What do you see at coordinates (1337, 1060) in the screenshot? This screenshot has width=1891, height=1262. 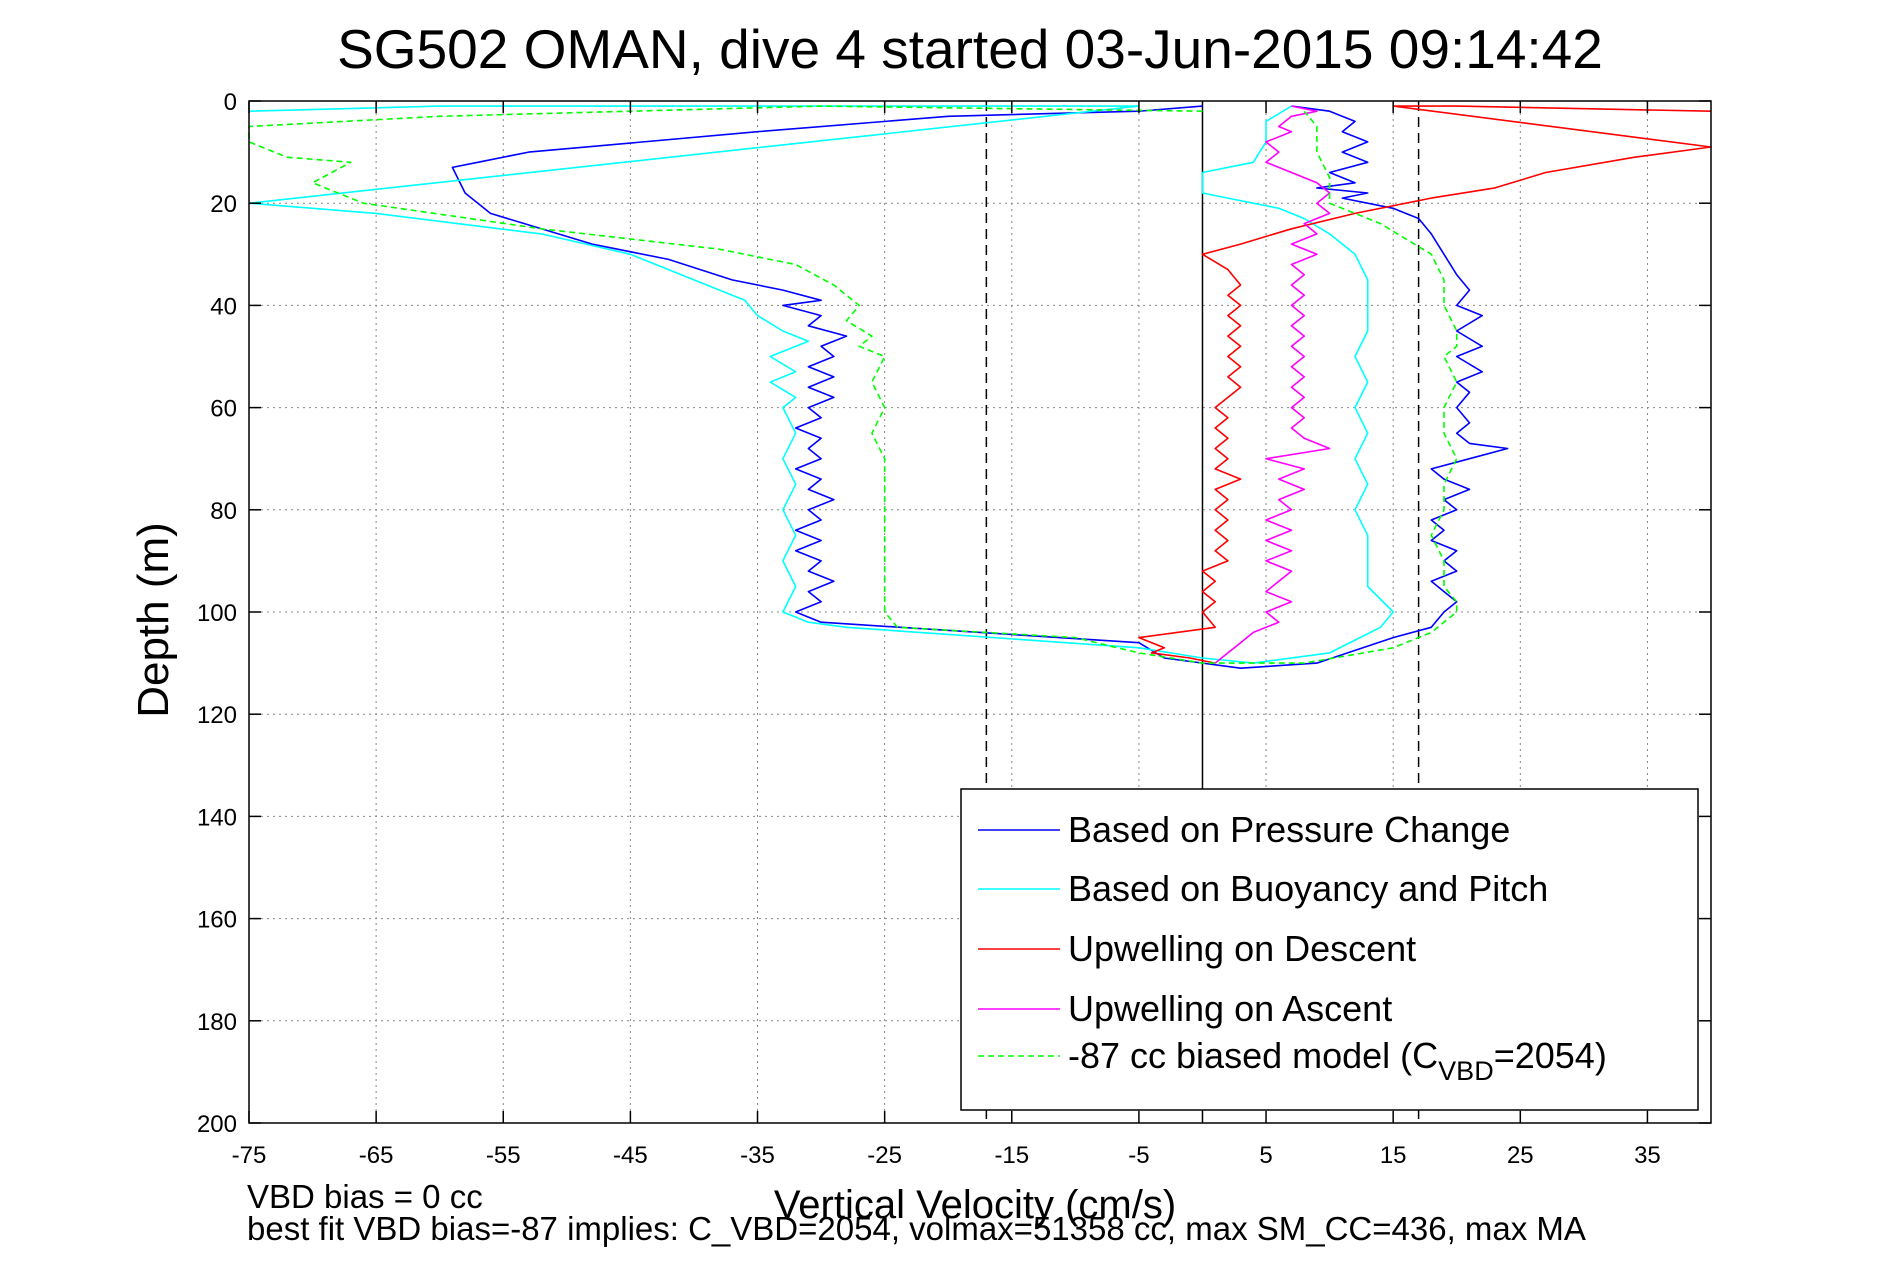 I see `legend-entry: -87 cc biased model (CVBD=2054)` at bounding box center [1337, 1060].